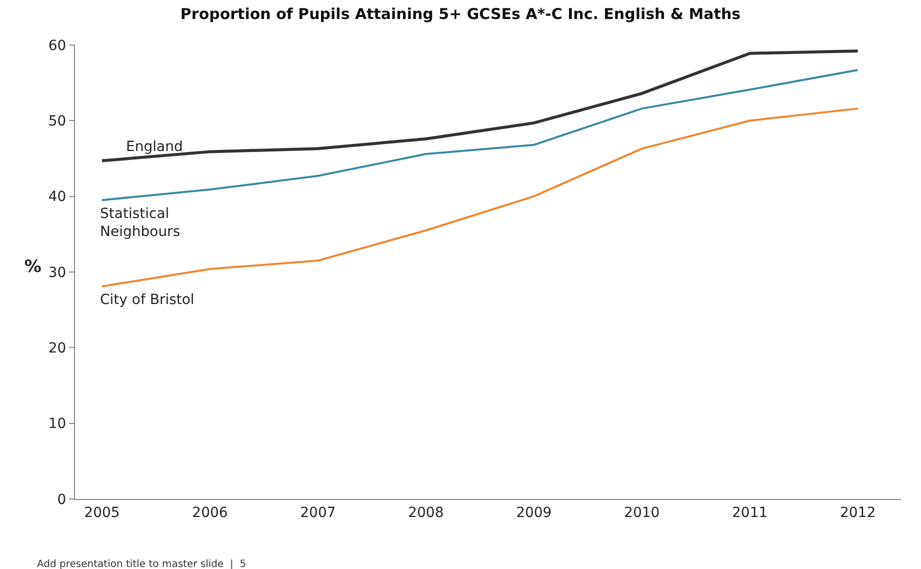  I want to click on y-tick-label: 40, so click(57, 197).